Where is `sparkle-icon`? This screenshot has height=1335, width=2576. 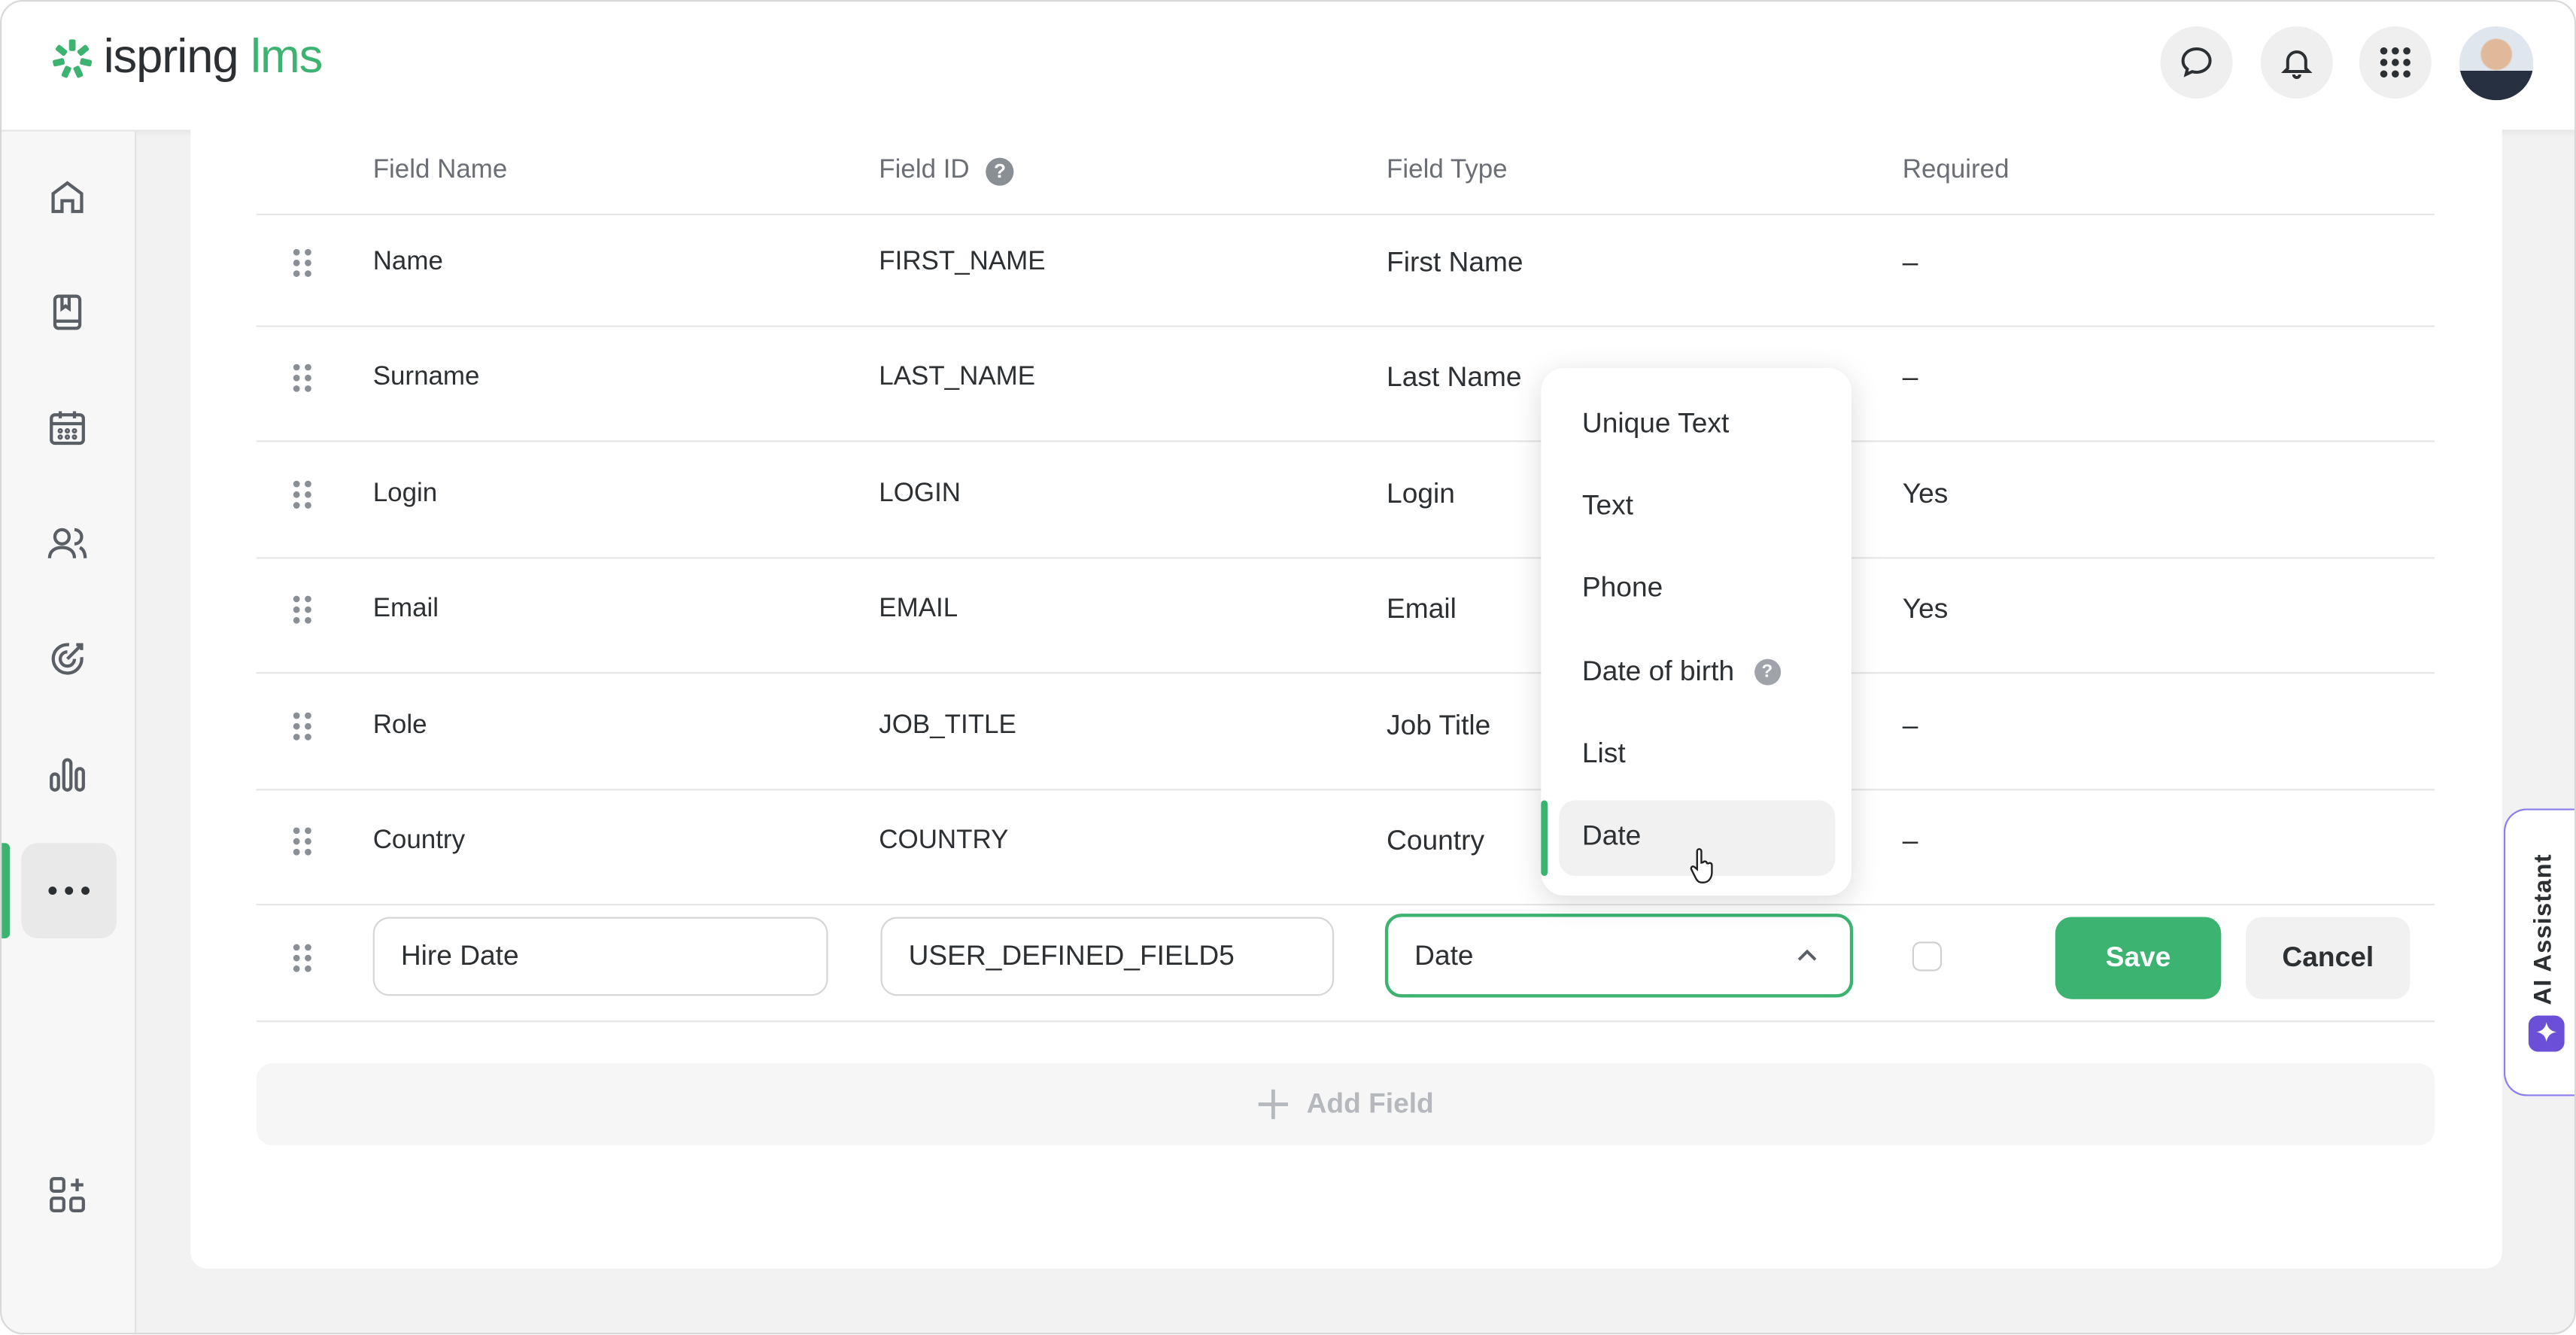
sparkle-icon is located at coordinates (2546, 1033).